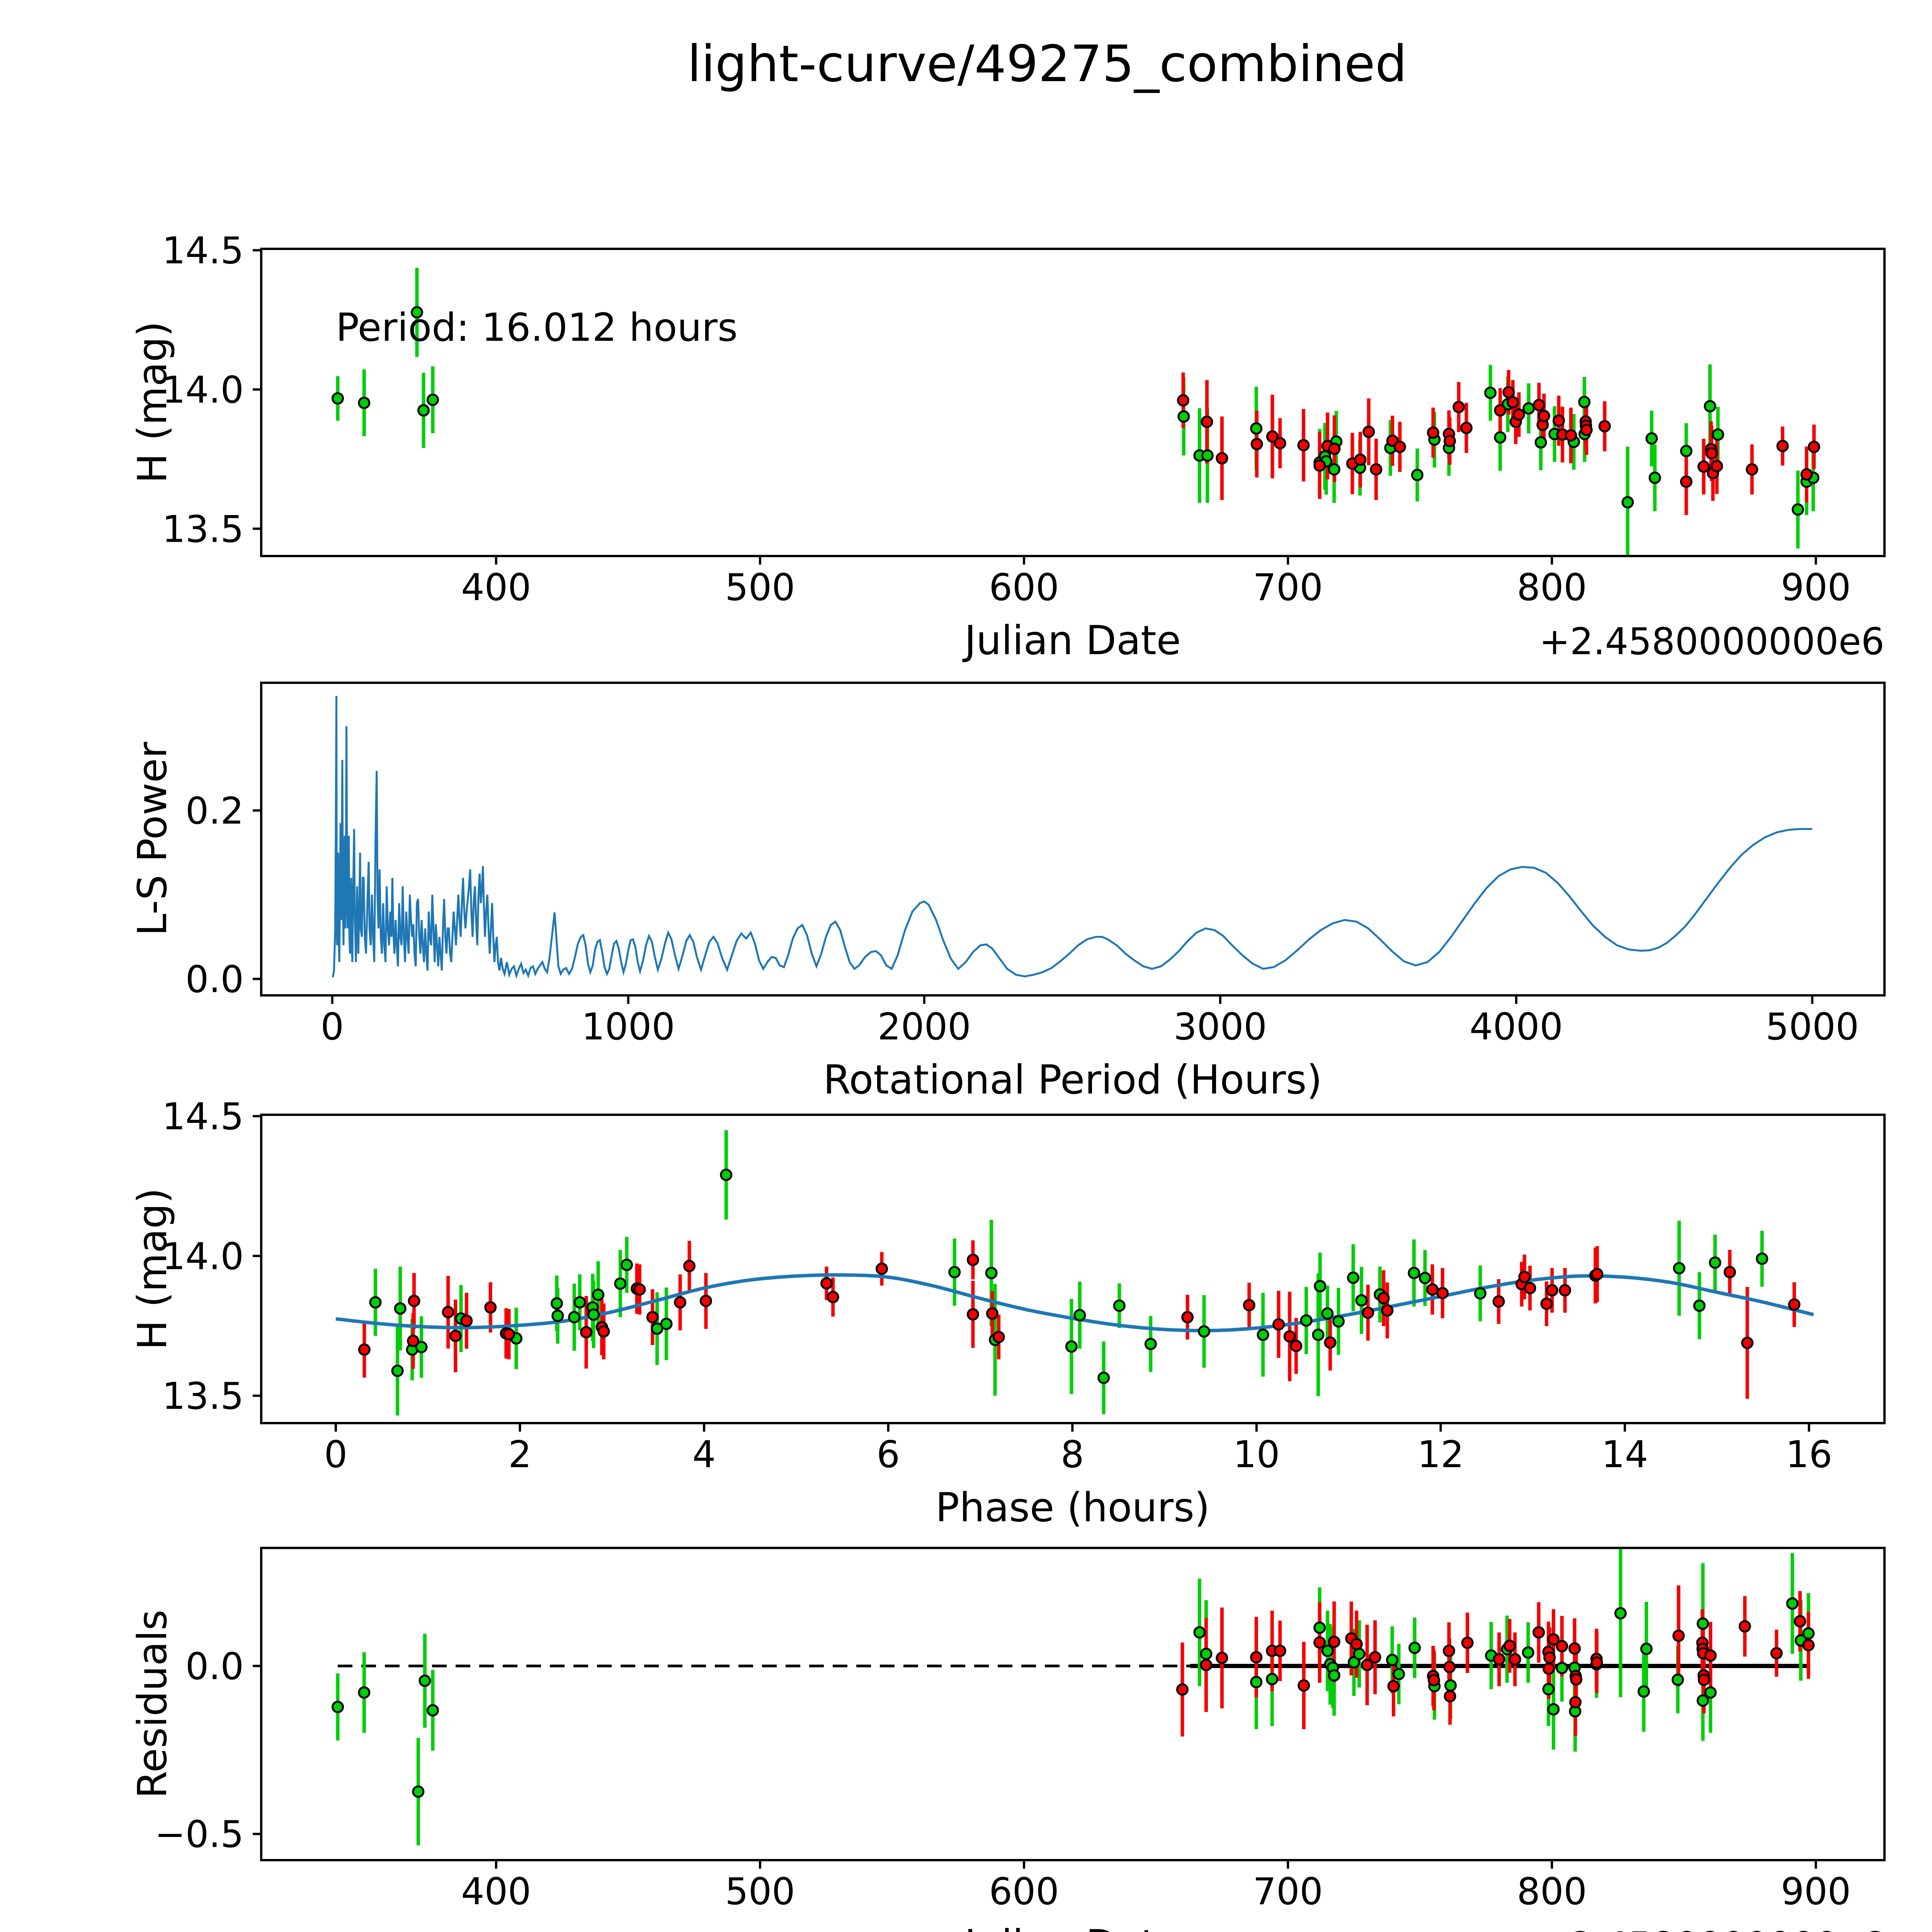  Describe the element at coordinates (1625, 1455) in the screenshot. I see `x-tick-label: 14` at that location.